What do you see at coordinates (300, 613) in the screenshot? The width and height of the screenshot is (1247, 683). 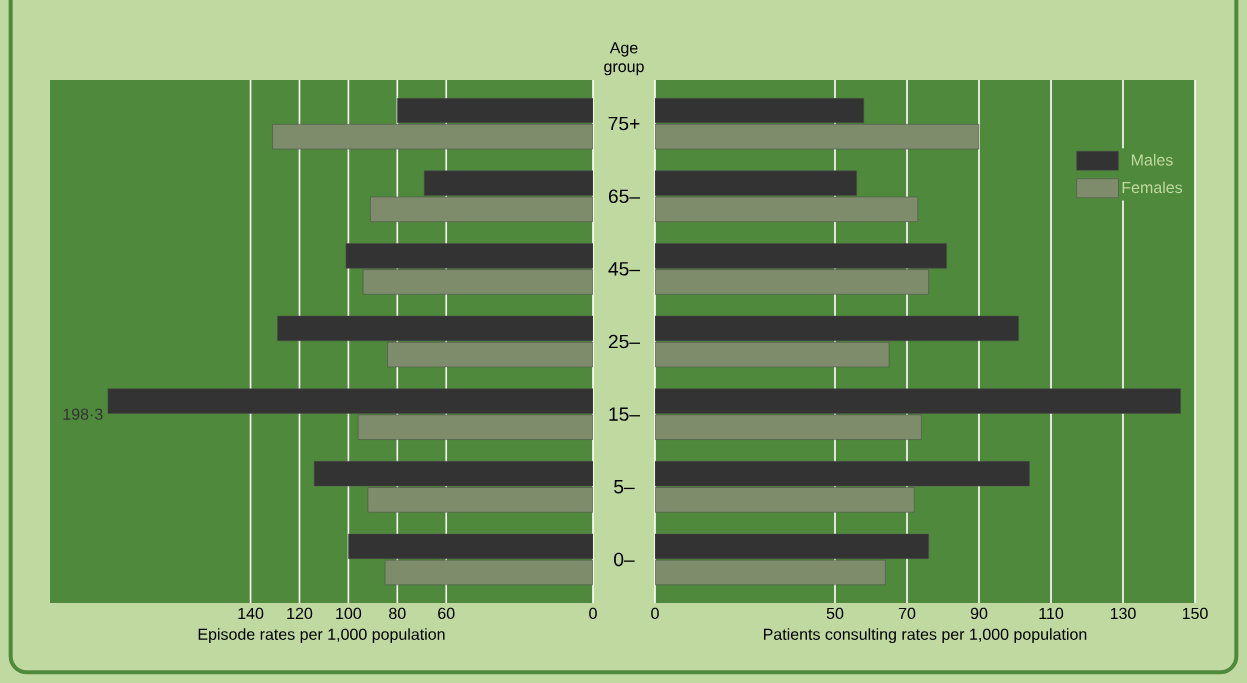 I see `x-tick-label: 120` at bounding box center [300, 613].